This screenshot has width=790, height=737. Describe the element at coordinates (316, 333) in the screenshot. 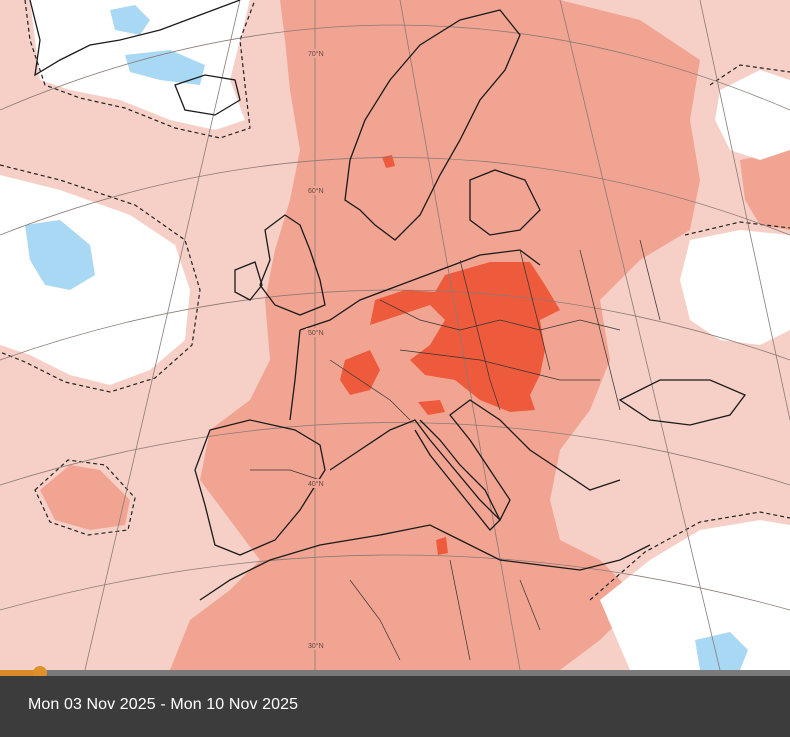

I see `latitude-label-50: 50°N` at that location.